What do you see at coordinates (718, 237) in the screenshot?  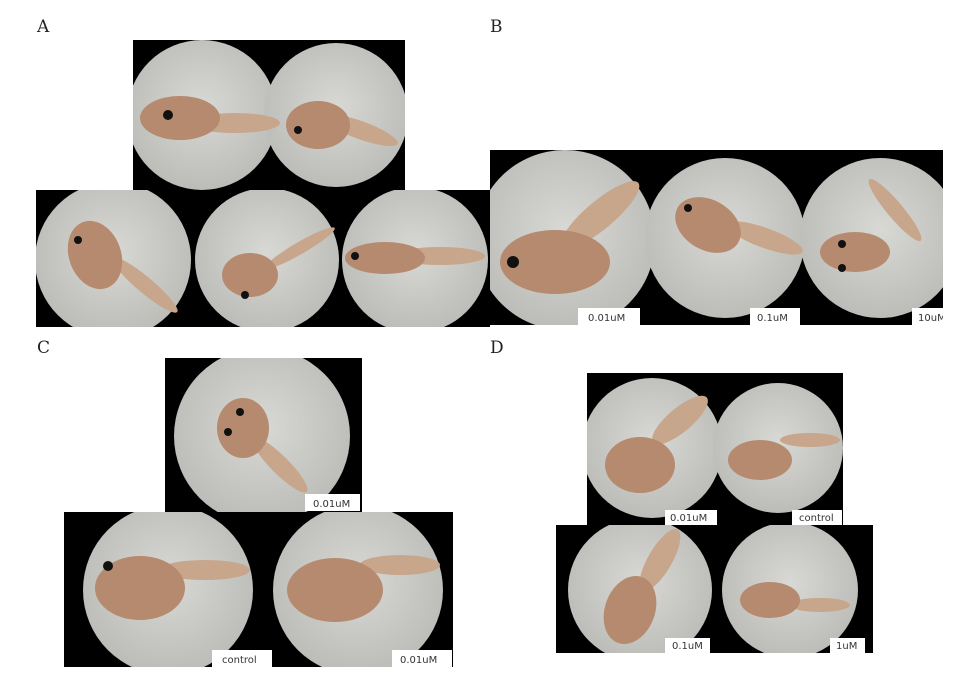 I see `photo: 0.01uM 0.1uM 10uM` at bounding box center [718, 237].